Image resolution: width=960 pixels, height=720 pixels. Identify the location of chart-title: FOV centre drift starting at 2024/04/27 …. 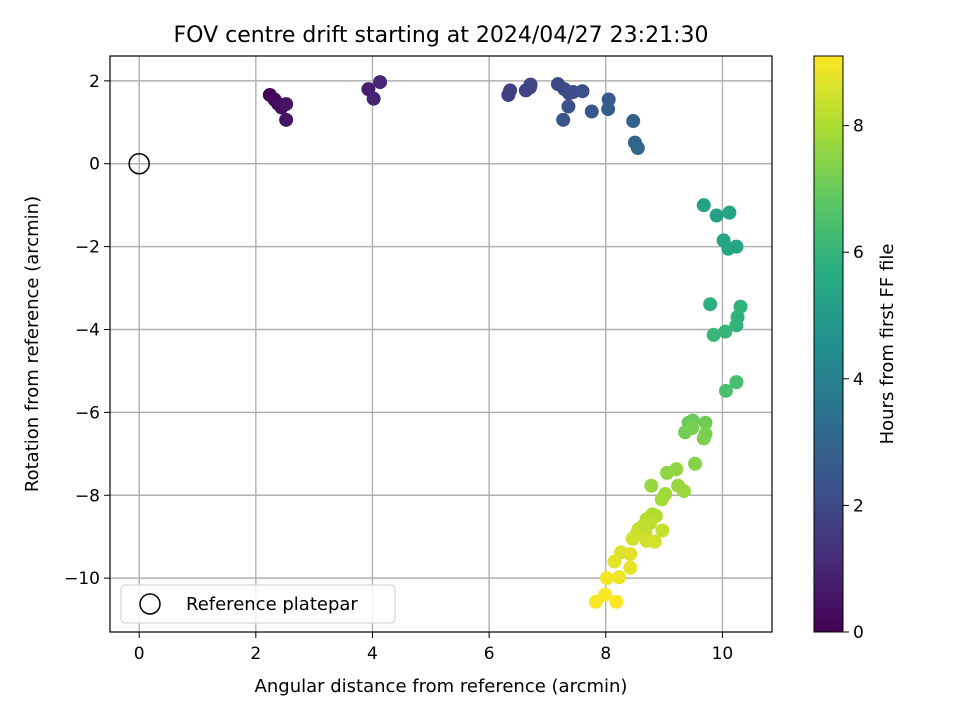
(441, 35).